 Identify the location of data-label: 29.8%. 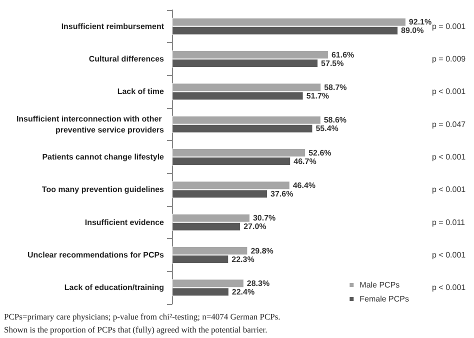
(262, 251).